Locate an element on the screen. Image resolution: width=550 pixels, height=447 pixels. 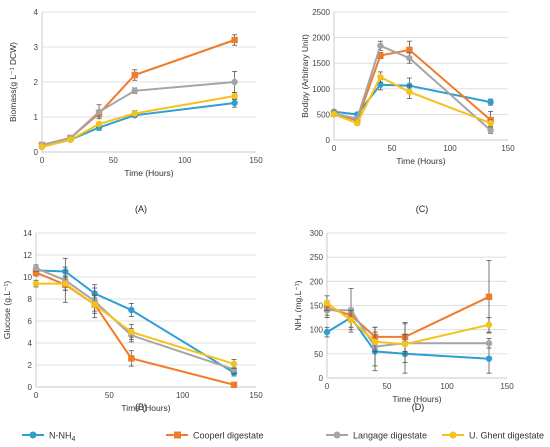
y-tick-label: 1 is located at coordinates (36, 117).